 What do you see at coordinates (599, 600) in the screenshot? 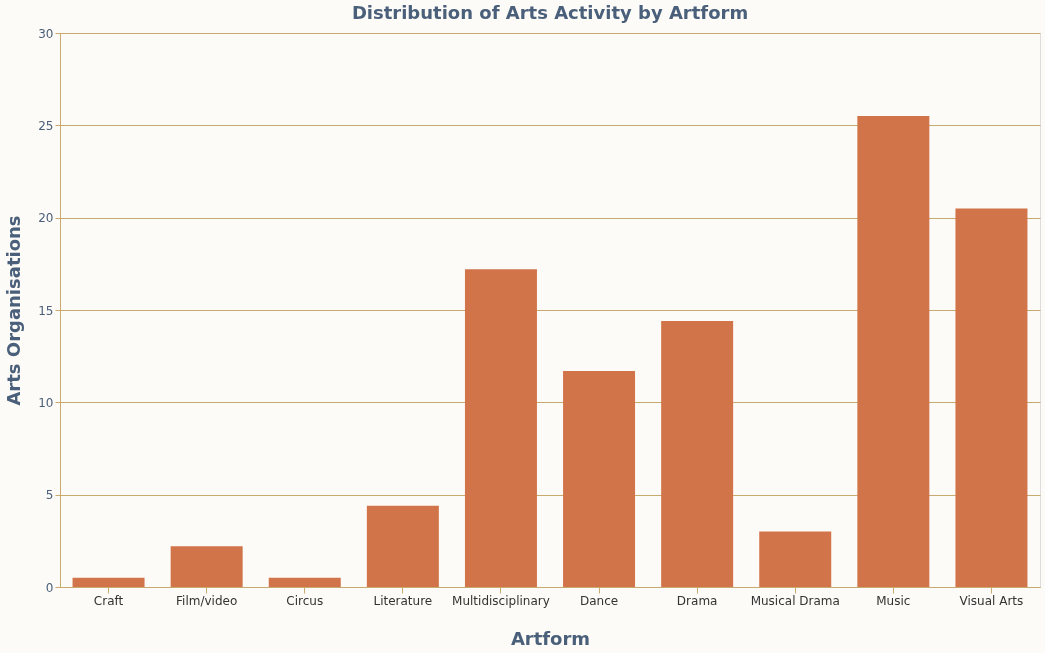
I see `x-tick-label: Dance` at bounding box center [599, 600].